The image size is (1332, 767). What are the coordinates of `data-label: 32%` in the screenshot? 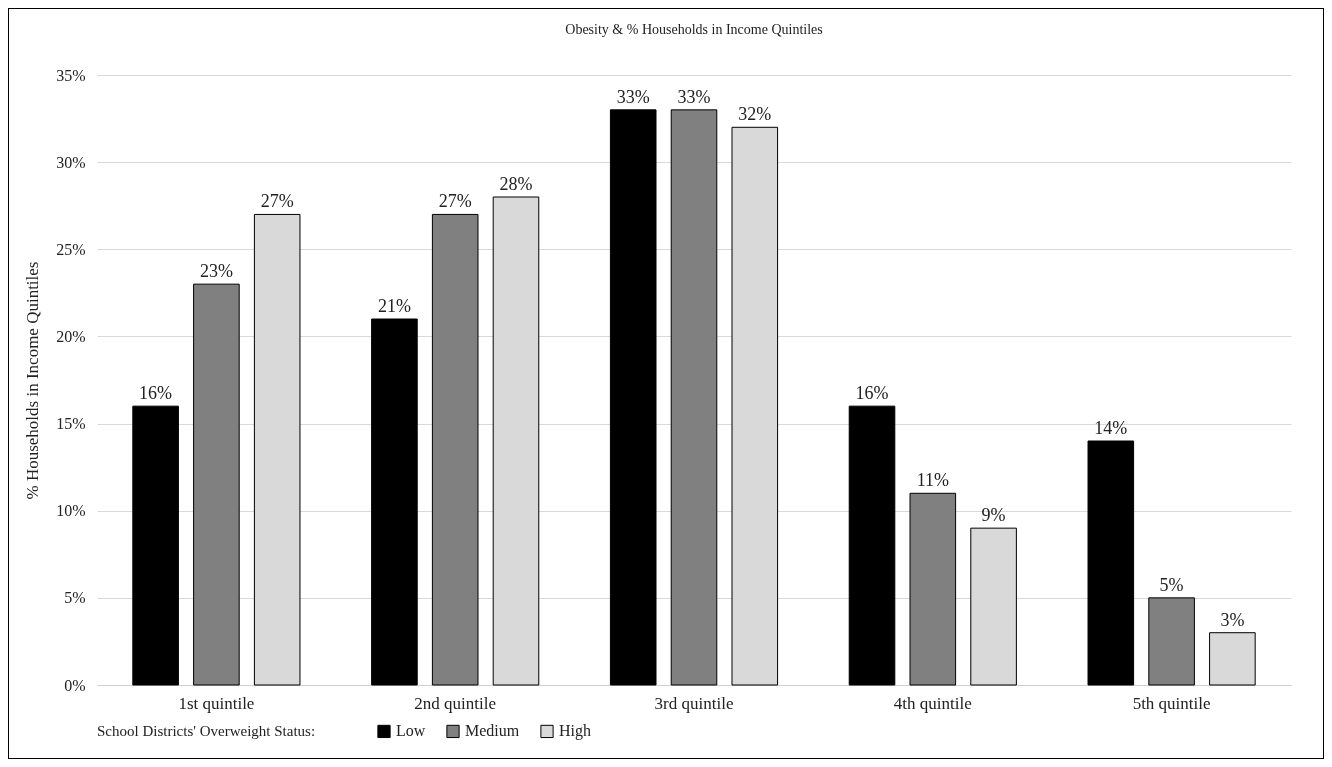 It's located at (755, 114).